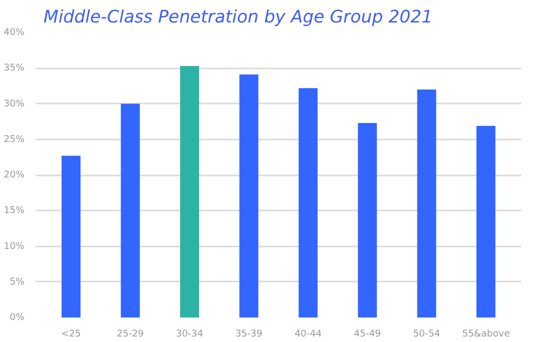 This screenshot has width=541, height=342. I want to click on x-tick-label: <25, so click(71, 334).